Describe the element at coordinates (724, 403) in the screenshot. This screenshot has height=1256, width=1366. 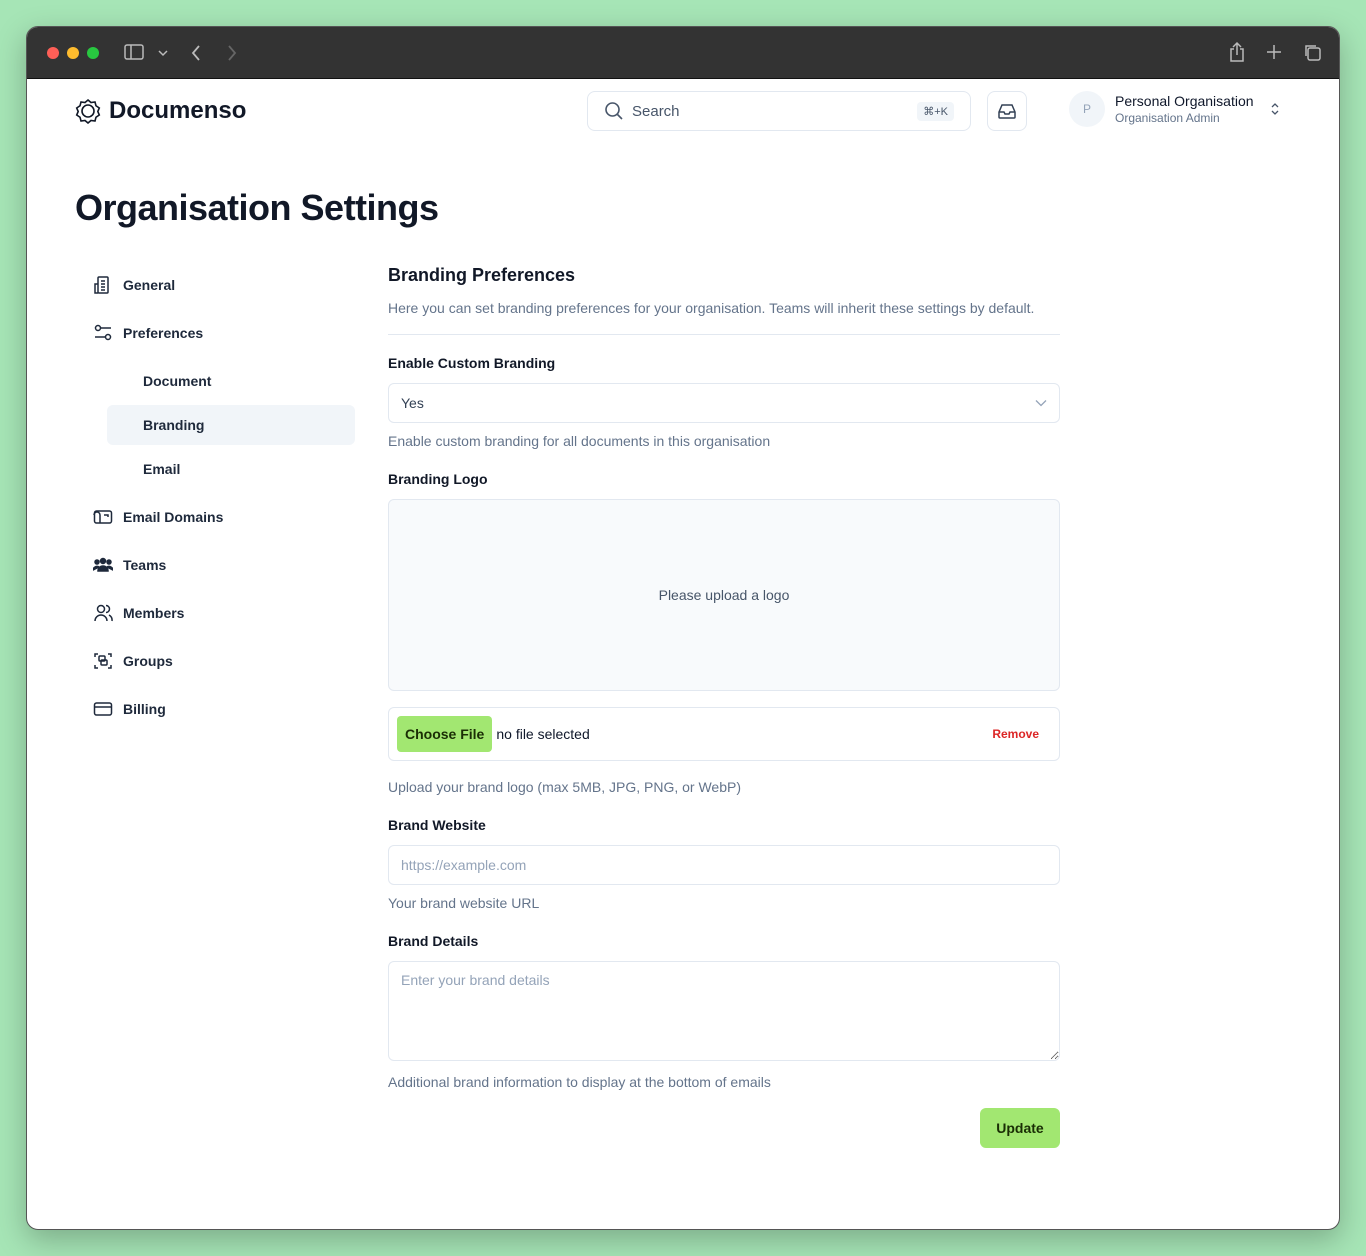
I see `enable-branding-select: Yes` at that location.